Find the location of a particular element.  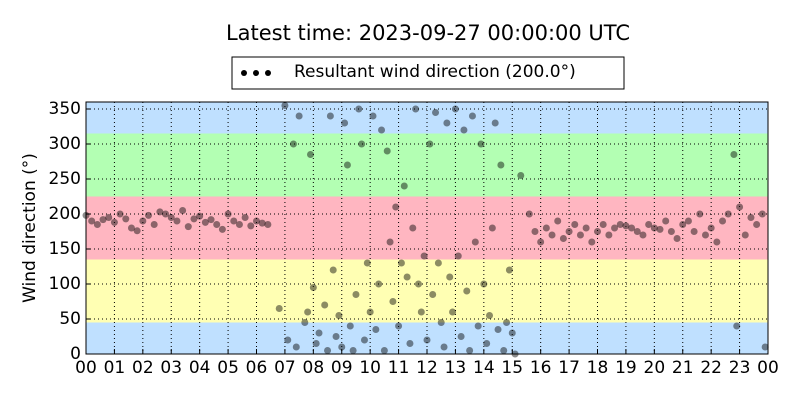

y-axis-label: Wind direction (°) is located at coordinates (30, 228).